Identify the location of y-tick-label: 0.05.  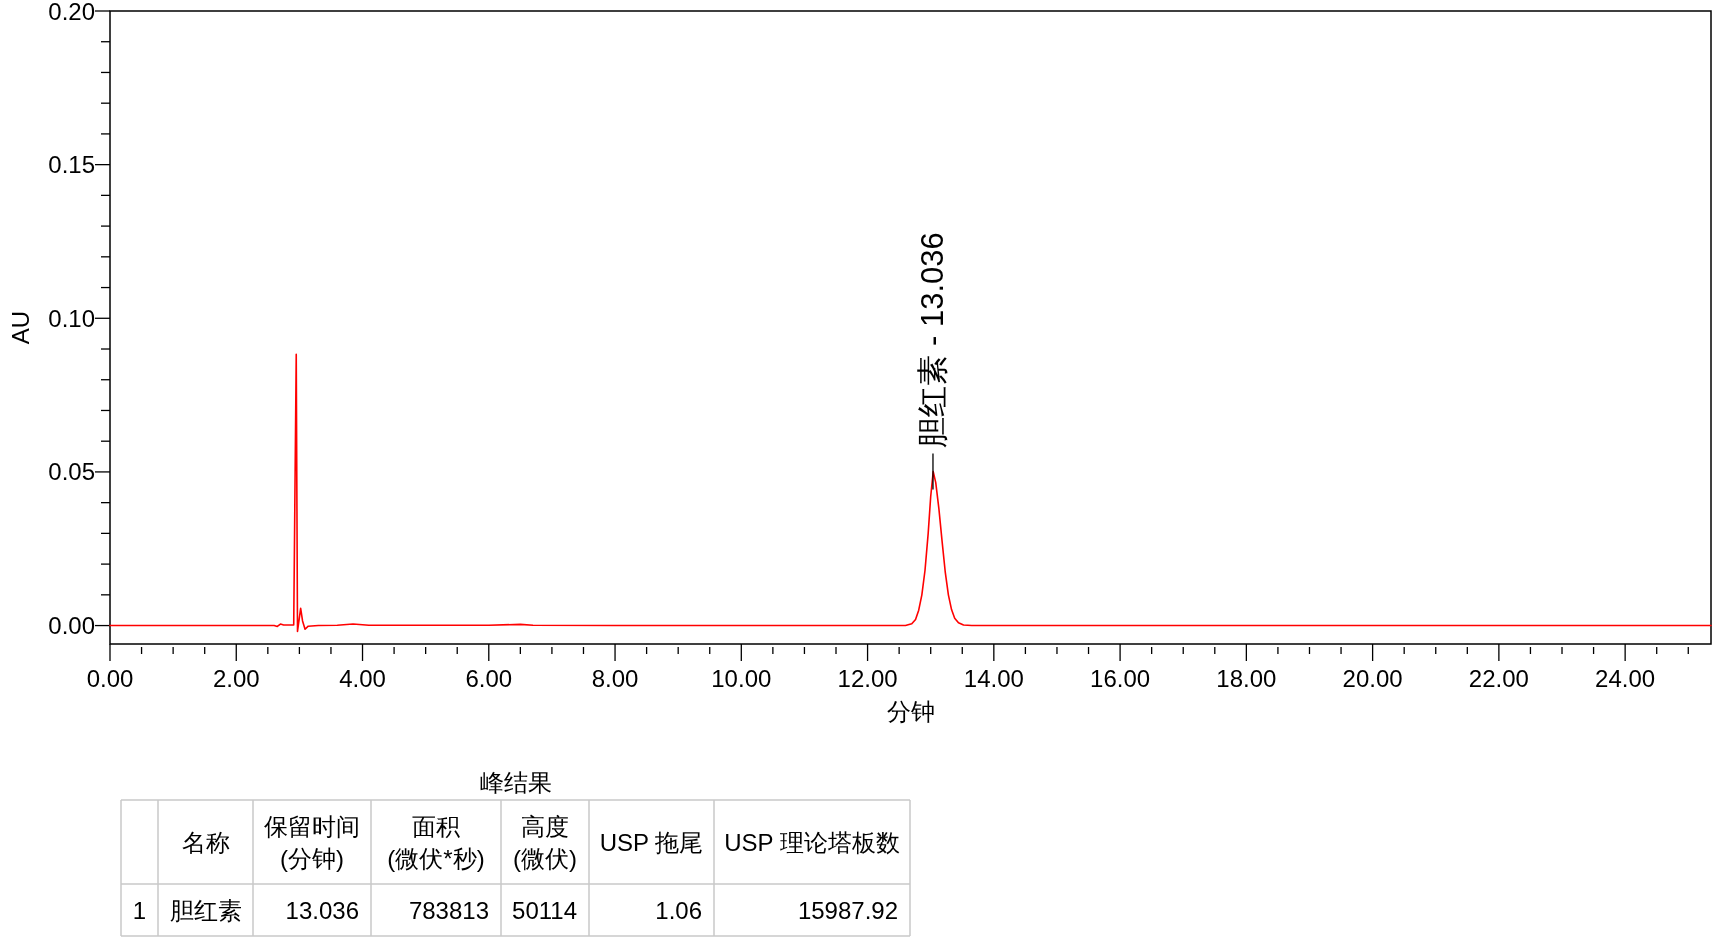
(71, 472).